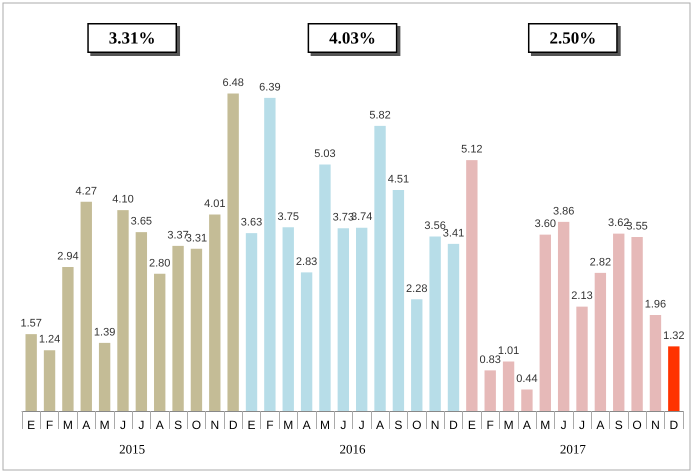 The width and height of the screenshot is (693, 473). Describe the element at coordinates (601, 262) in the screenshot. I see `data-label: 2.82` at that location.